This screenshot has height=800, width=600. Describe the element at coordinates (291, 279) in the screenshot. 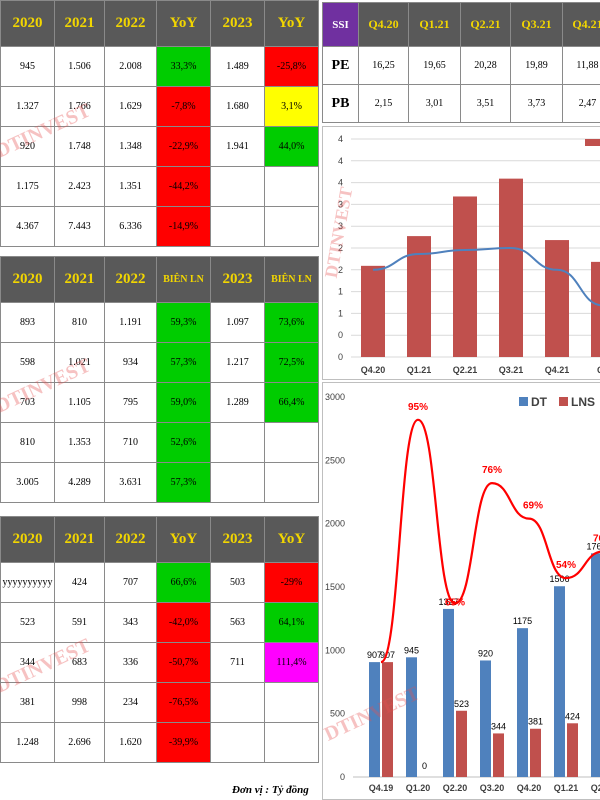

I see `header-cell: BIÊN LN` at that location.